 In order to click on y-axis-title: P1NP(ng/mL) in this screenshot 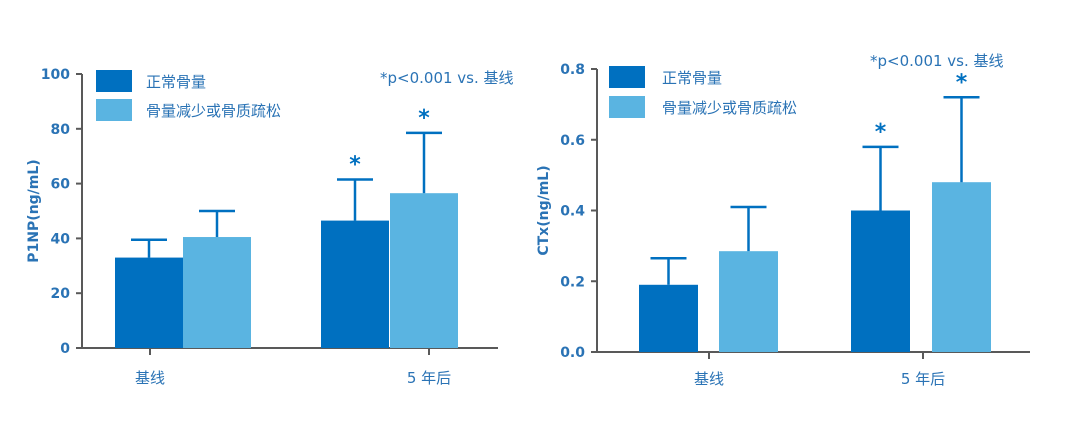, I will do `click(34, 210)`.